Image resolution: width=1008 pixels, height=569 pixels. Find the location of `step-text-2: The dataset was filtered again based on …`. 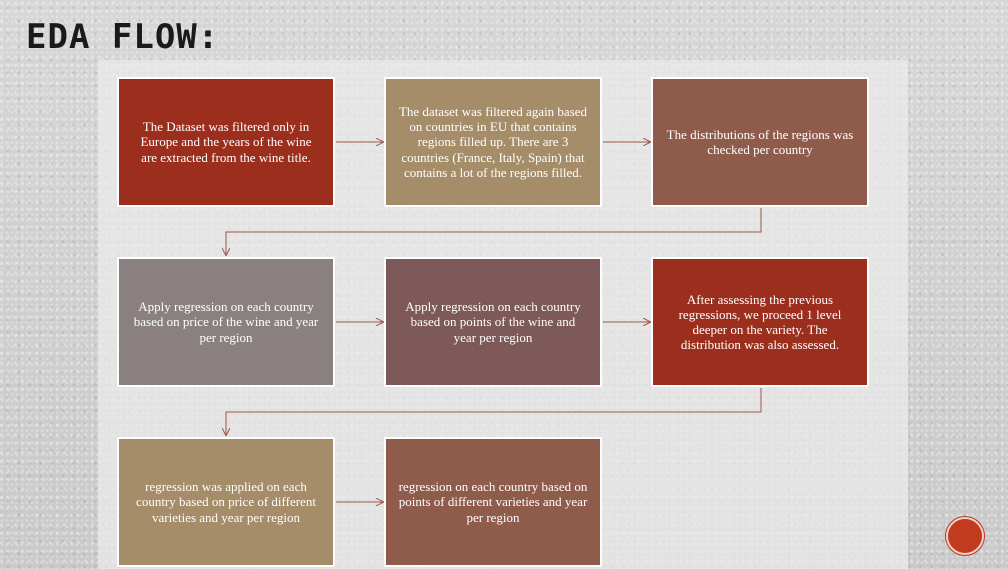

step-text-2: The dataset was filtered again based on … is located at coordinates (493, 141).